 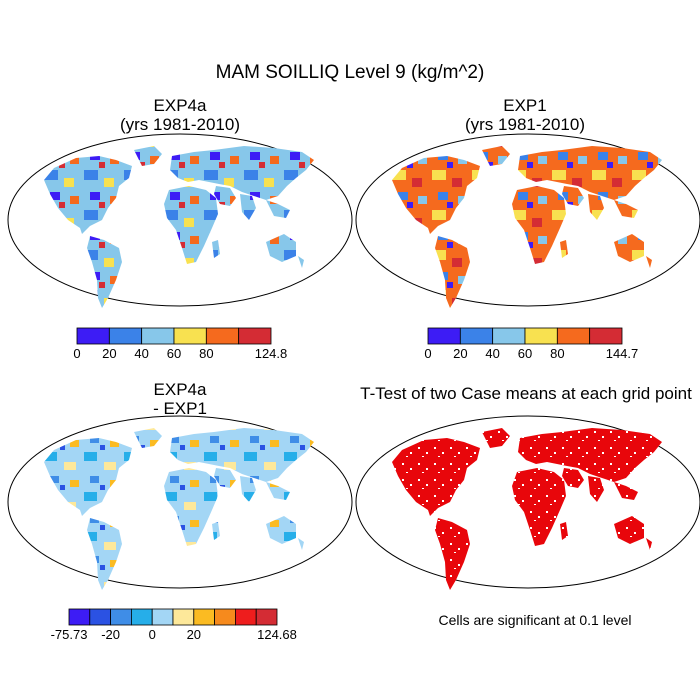 What do you see at coordinates (525, 105) in the screenshot?
I see `panel-exp1-title-line1: EXP1` at bounding box center [525, 105].